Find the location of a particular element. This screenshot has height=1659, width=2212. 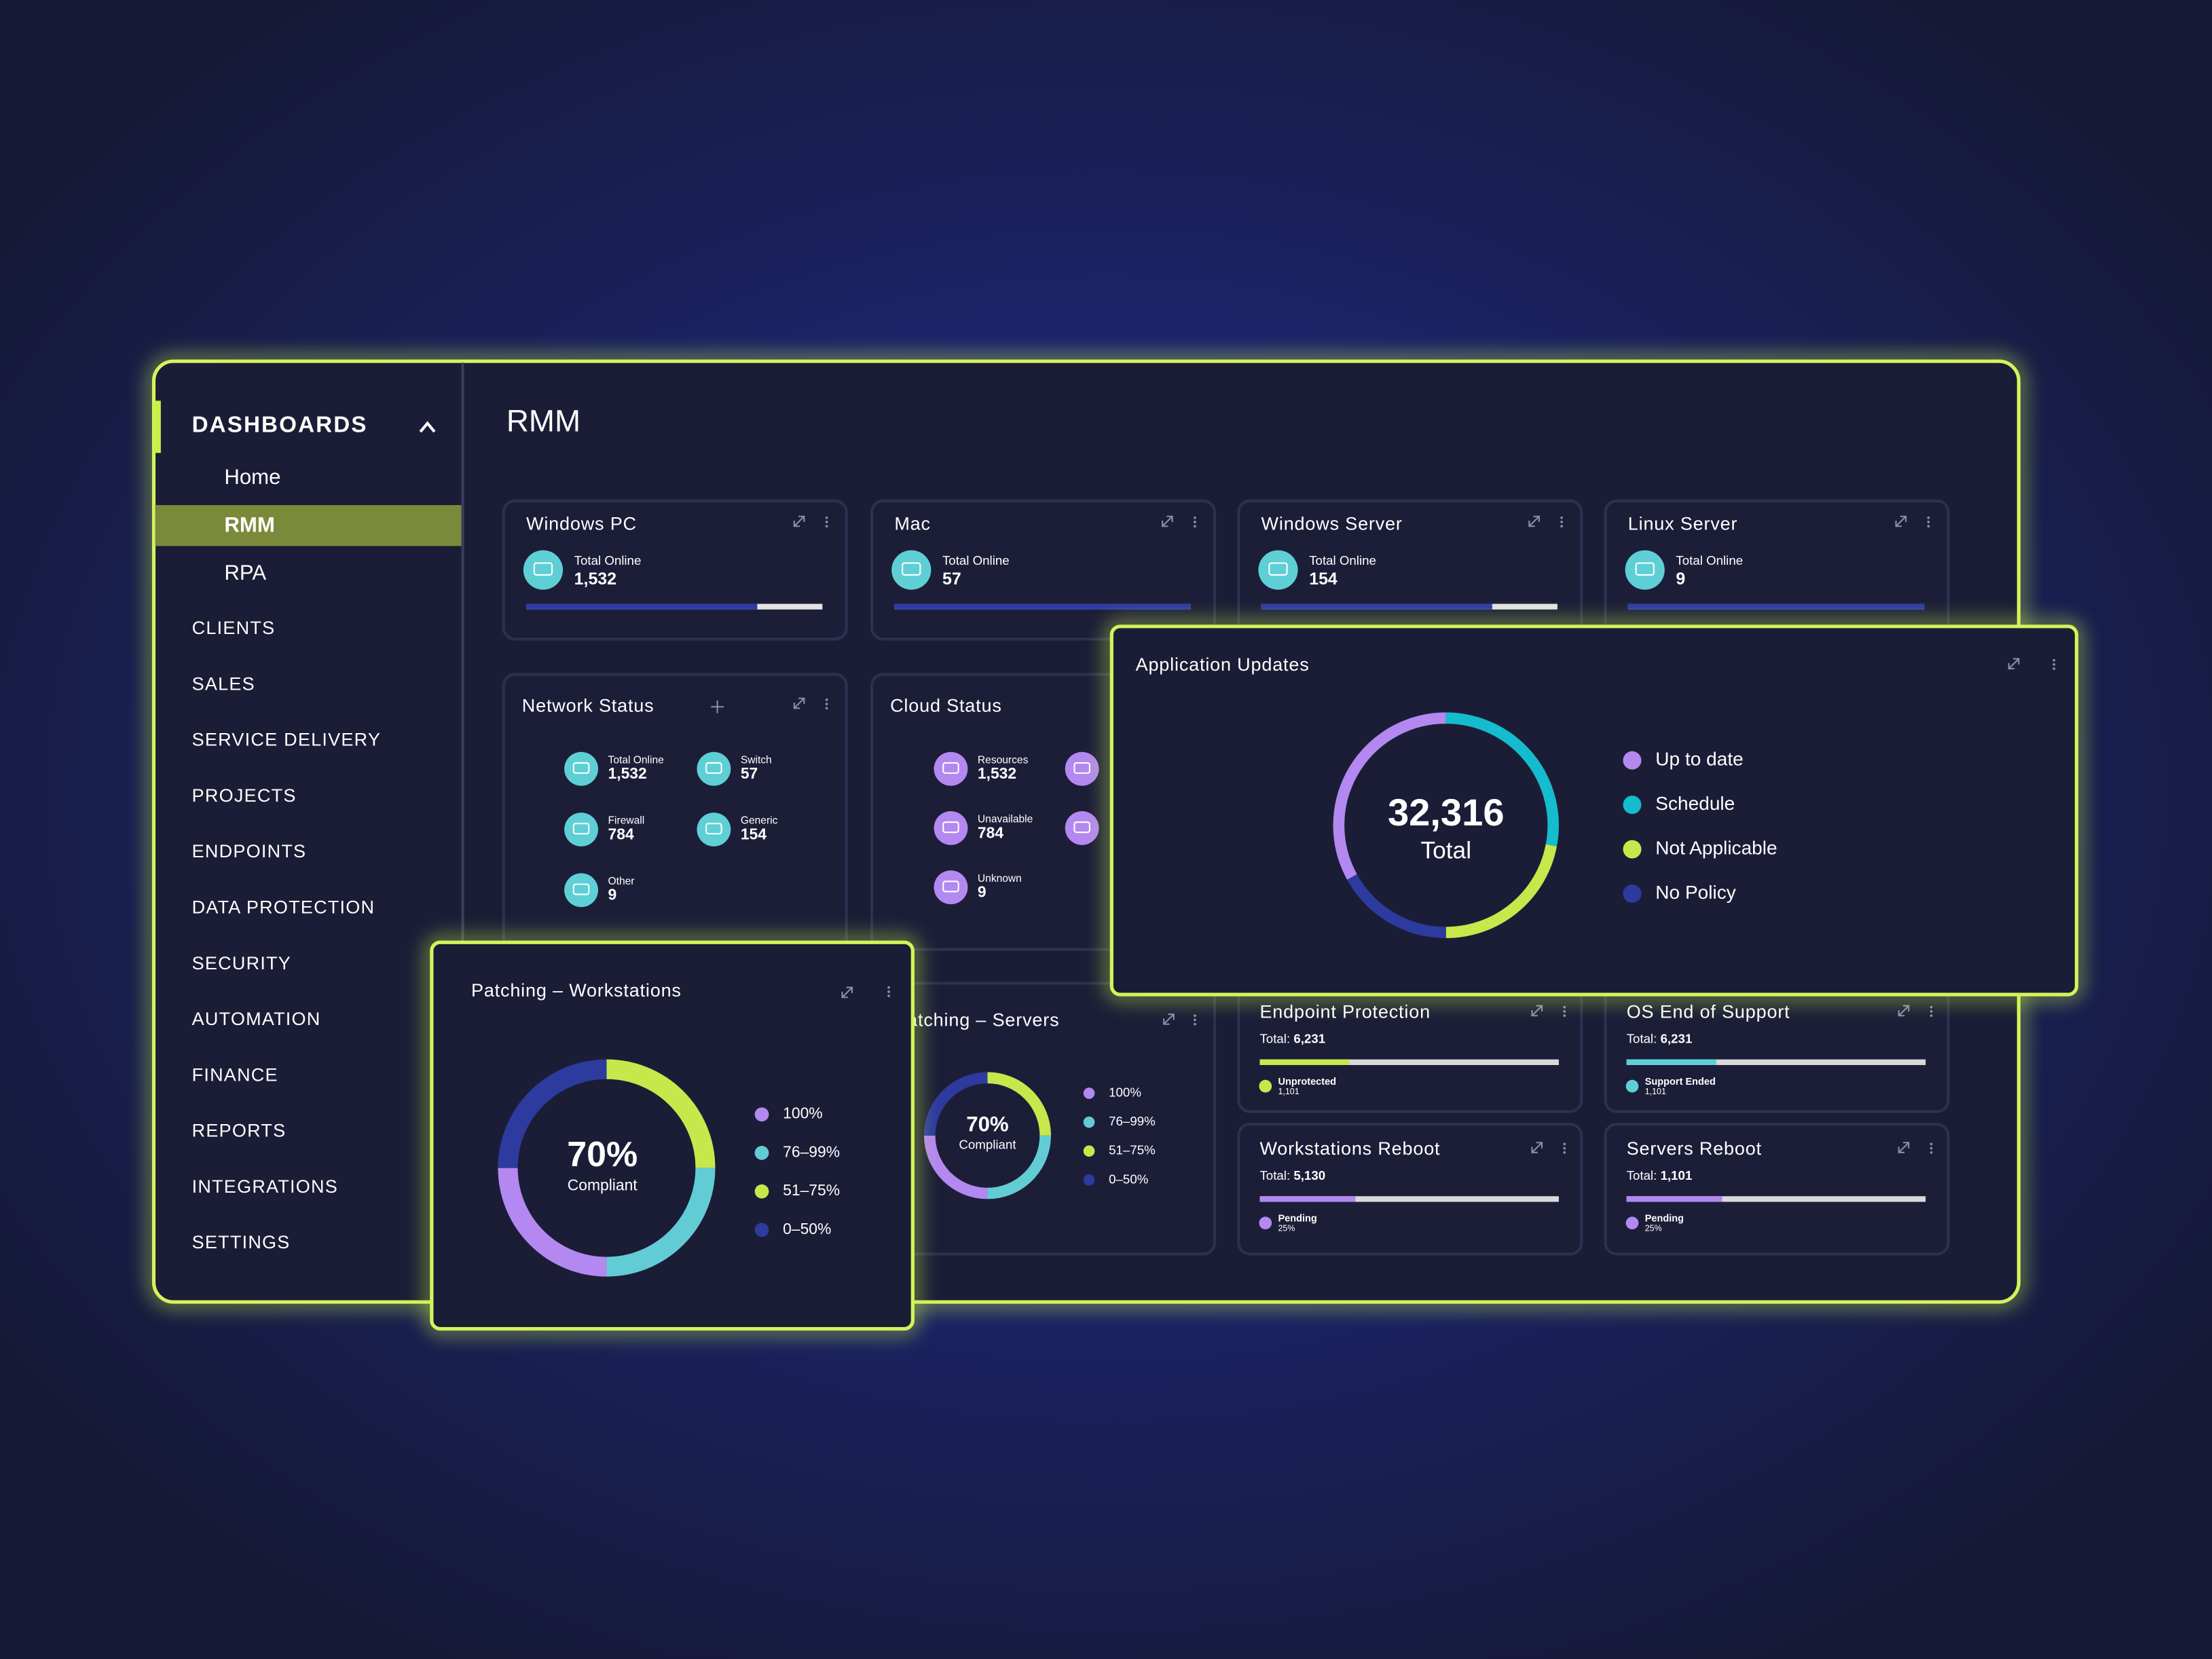

sidebar-item: SALES is located at coordinates (223, 683).